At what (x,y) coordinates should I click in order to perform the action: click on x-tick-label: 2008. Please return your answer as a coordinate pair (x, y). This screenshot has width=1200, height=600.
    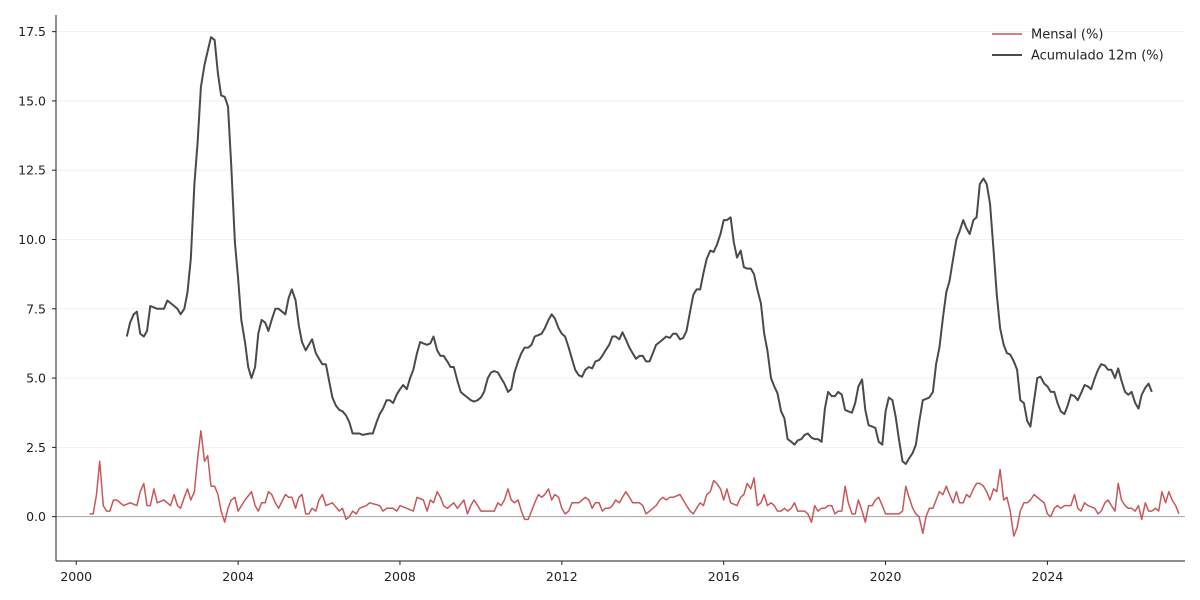
    Looking at the image, I should click on (400, 576).